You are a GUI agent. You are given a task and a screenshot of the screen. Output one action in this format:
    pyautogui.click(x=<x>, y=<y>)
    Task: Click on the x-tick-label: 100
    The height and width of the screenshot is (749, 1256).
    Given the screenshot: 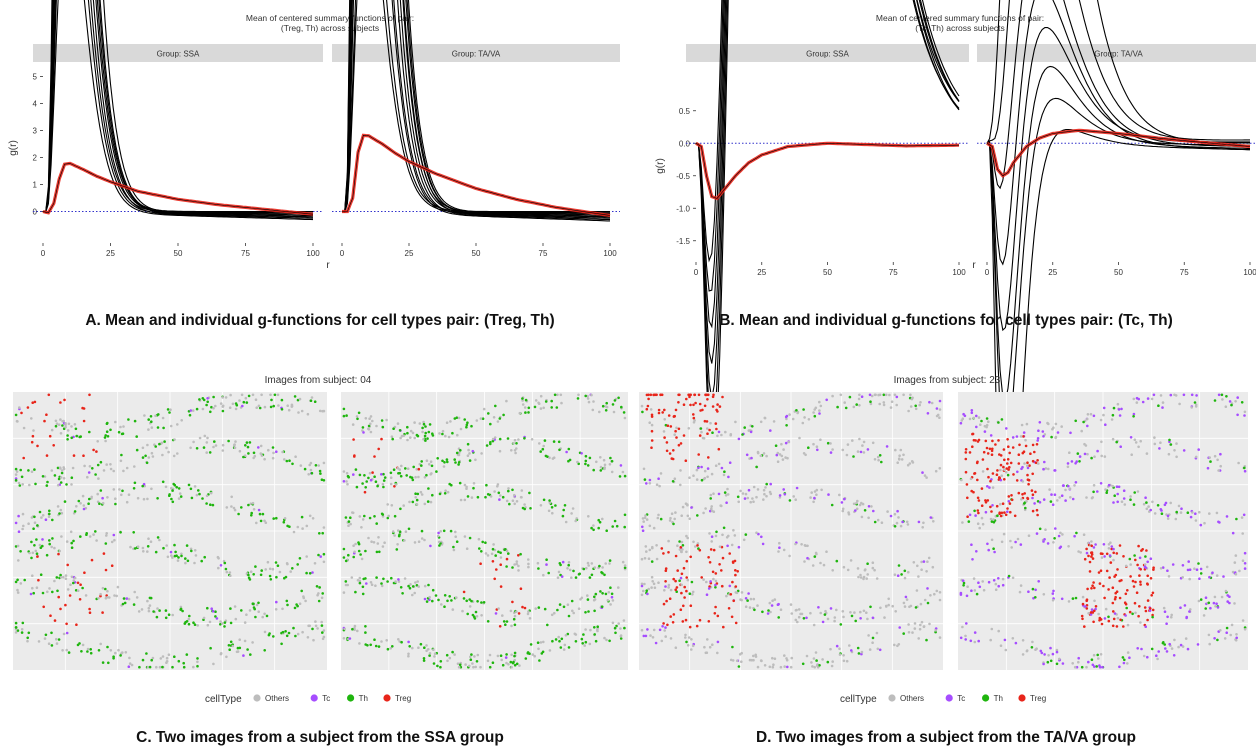 What is the action you would take?
    pyautogui.click(x=1249, y=272)
    